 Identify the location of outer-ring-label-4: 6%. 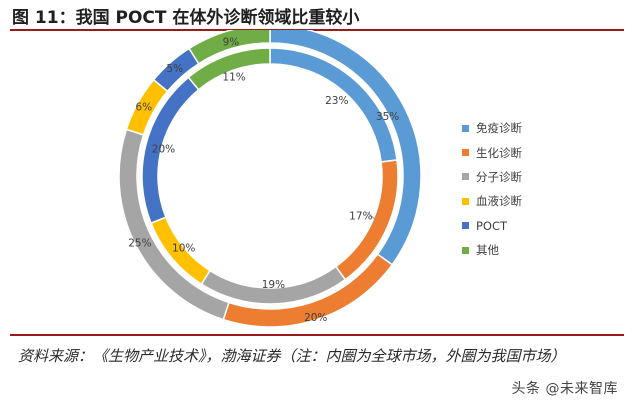
(143, 108).